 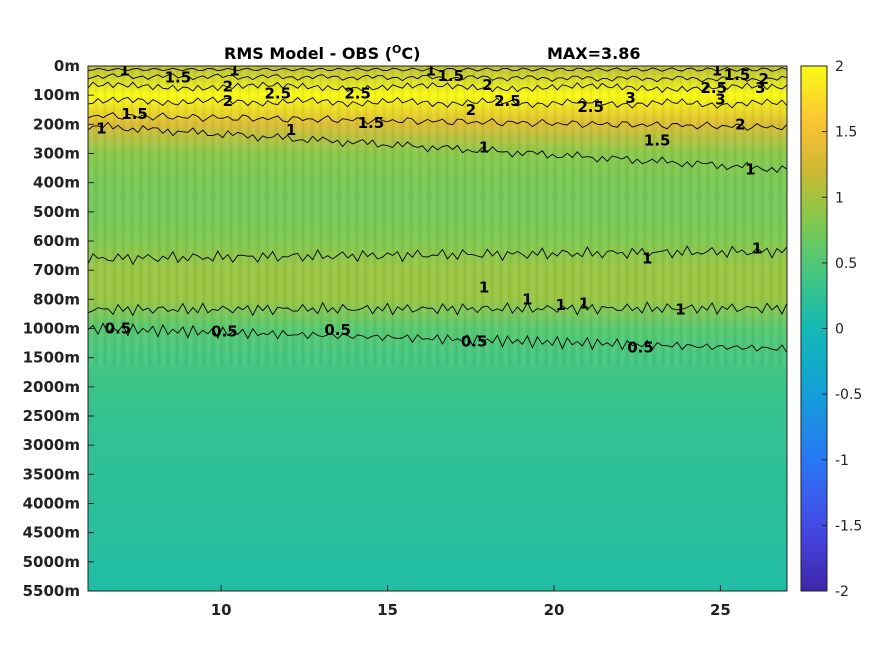 What do you see at coordinates (56, 183) in the screenshot?
I see `y-tick-label: 400m` at bounding box center [56, 183].